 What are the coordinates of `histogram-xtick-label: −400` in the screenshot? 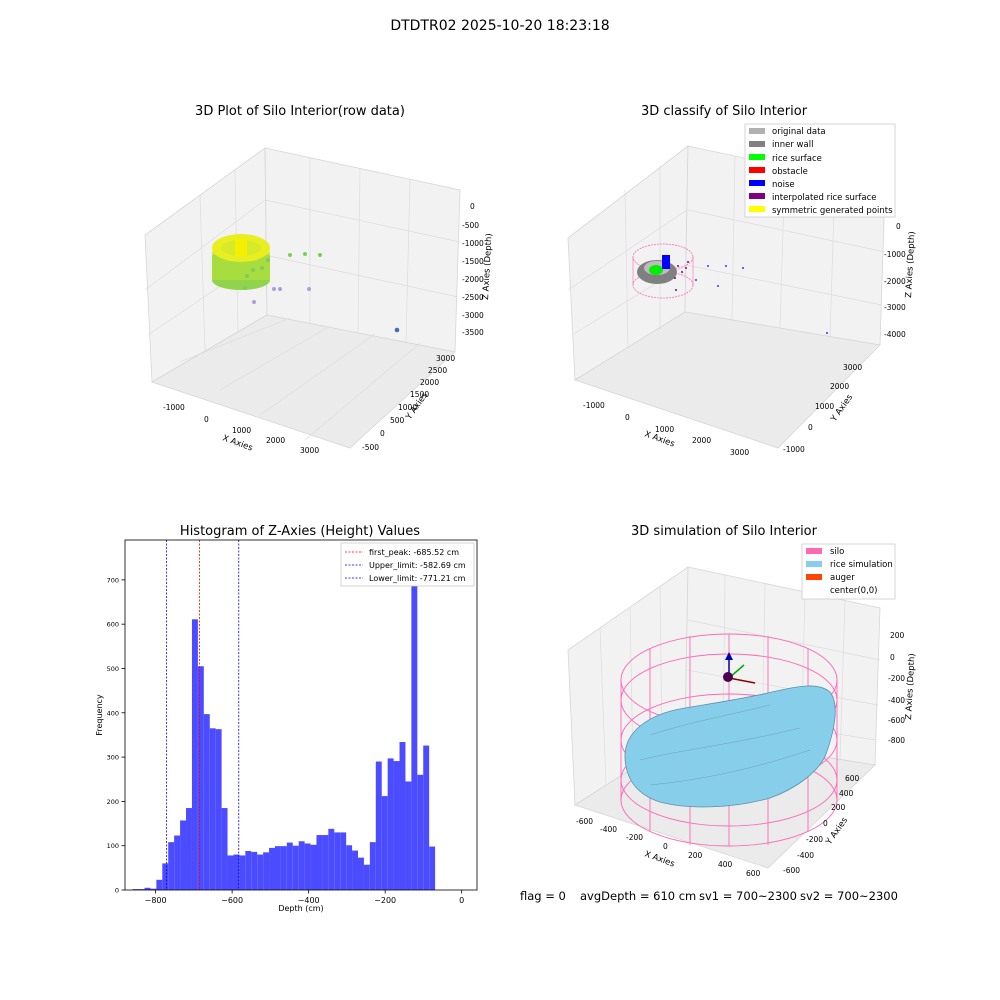 It's located at (309, 900).